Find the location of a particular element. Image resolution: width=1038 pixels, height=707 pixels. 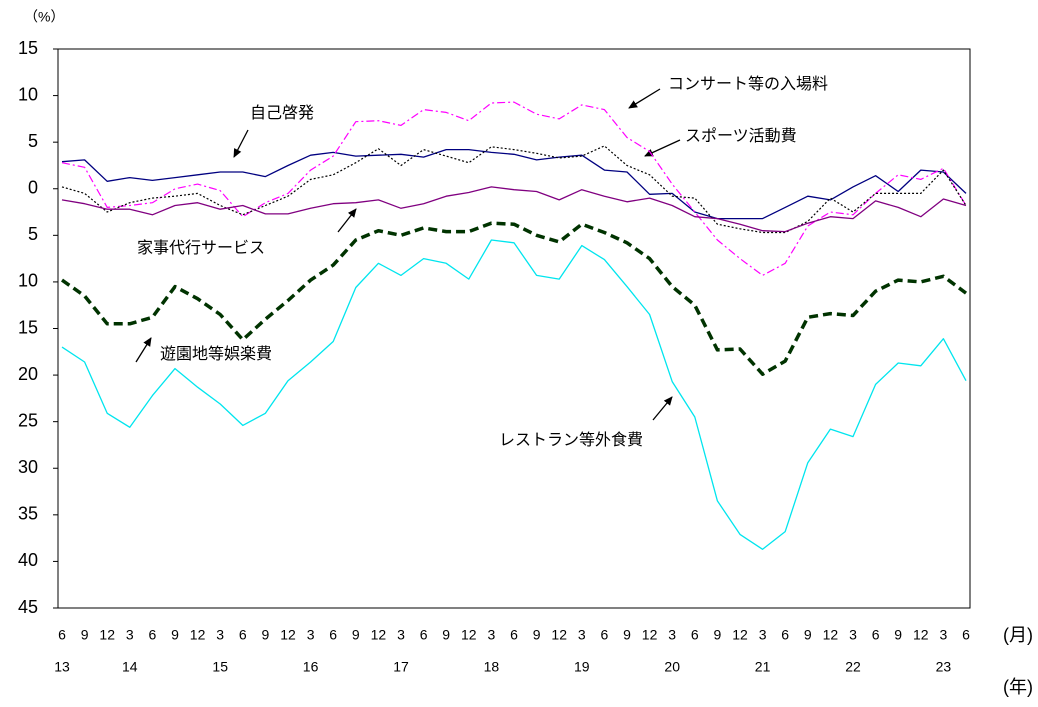

annotation: コンサート等の入場料 is located at coordinates (748, 84).